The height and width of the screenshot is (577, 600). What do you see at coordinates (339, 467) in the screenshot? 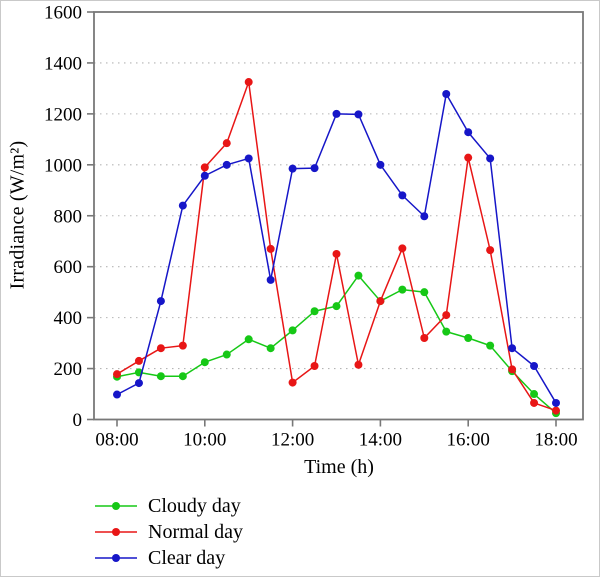
I see `x-axis-title: Time (h)` at bounding box center [339, 467].